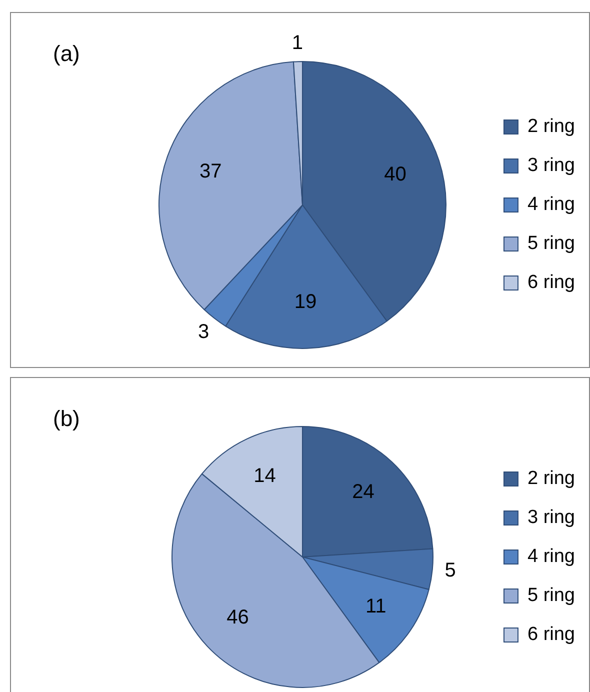 The height and width of the screenshot is (692, 590). What do you see at coordinates (204, 332) in the screenshot?
I see `data-label: 3` at bounding box center [204, 332].